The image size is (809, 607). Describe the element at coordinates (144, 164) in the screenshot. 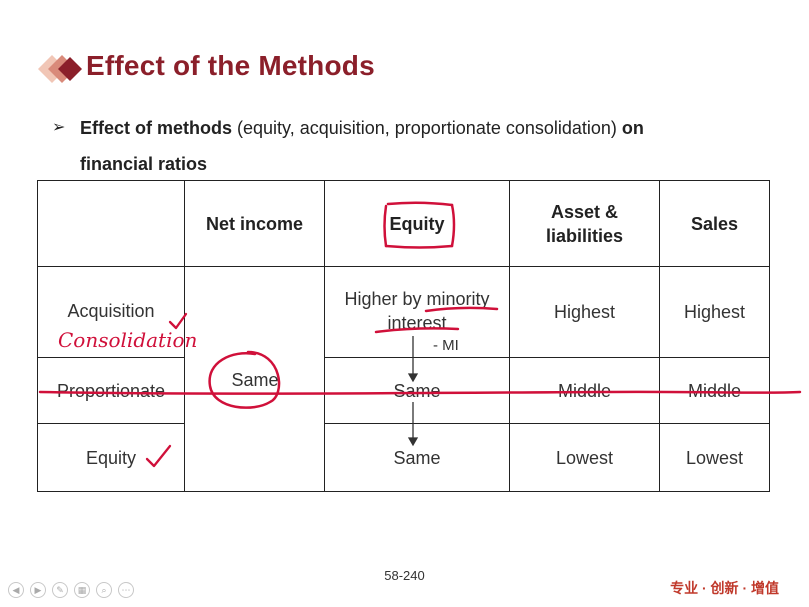

I see `bullet-bold-tail-2: financial ratios` at that location.